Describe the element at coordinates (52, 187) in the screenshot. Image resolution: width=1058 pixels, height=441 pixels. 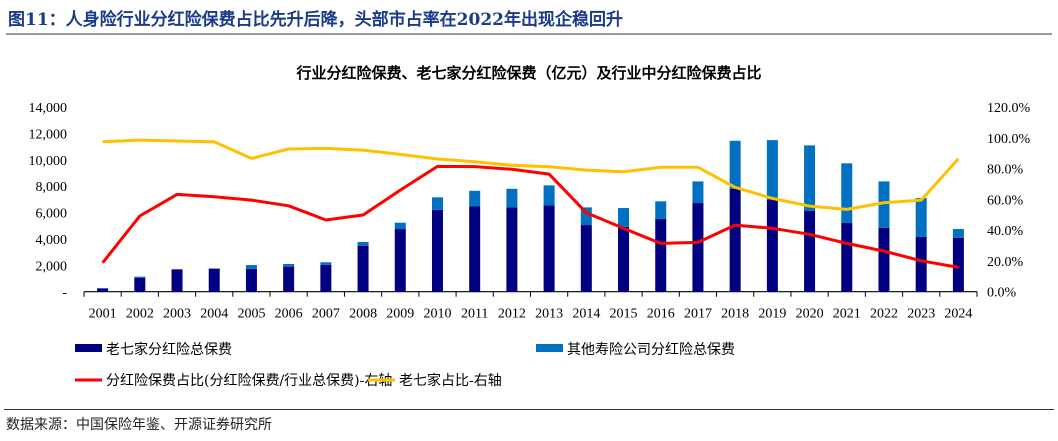
I see `left-axis-tick-label: 8,000` at that location.